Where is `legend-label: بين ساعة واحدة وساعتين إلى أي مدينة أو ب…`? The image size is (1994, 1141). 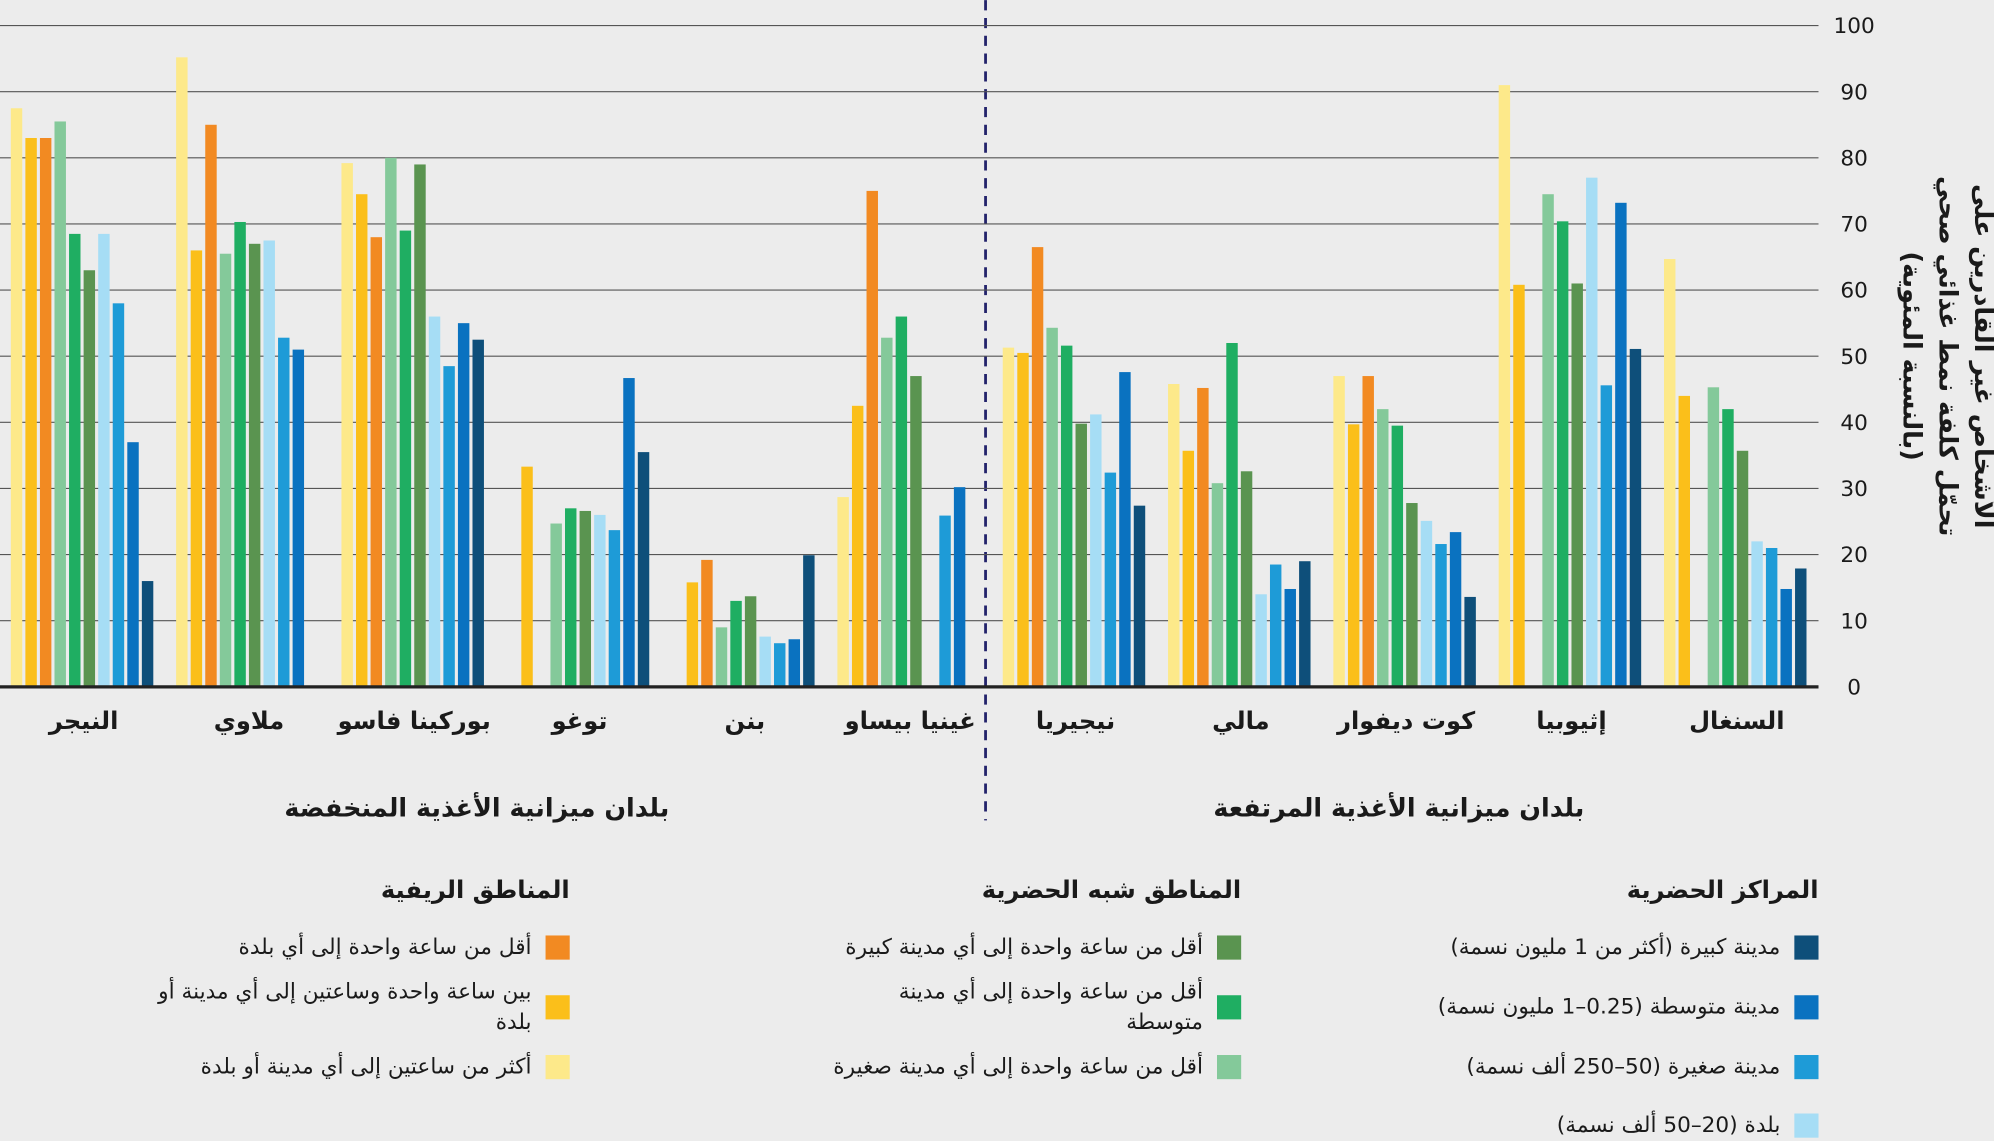
legend-label: بين ساعة واحدة وساعتين إلى أي مدينة أو ب… is located at coordinates (345, 1007).